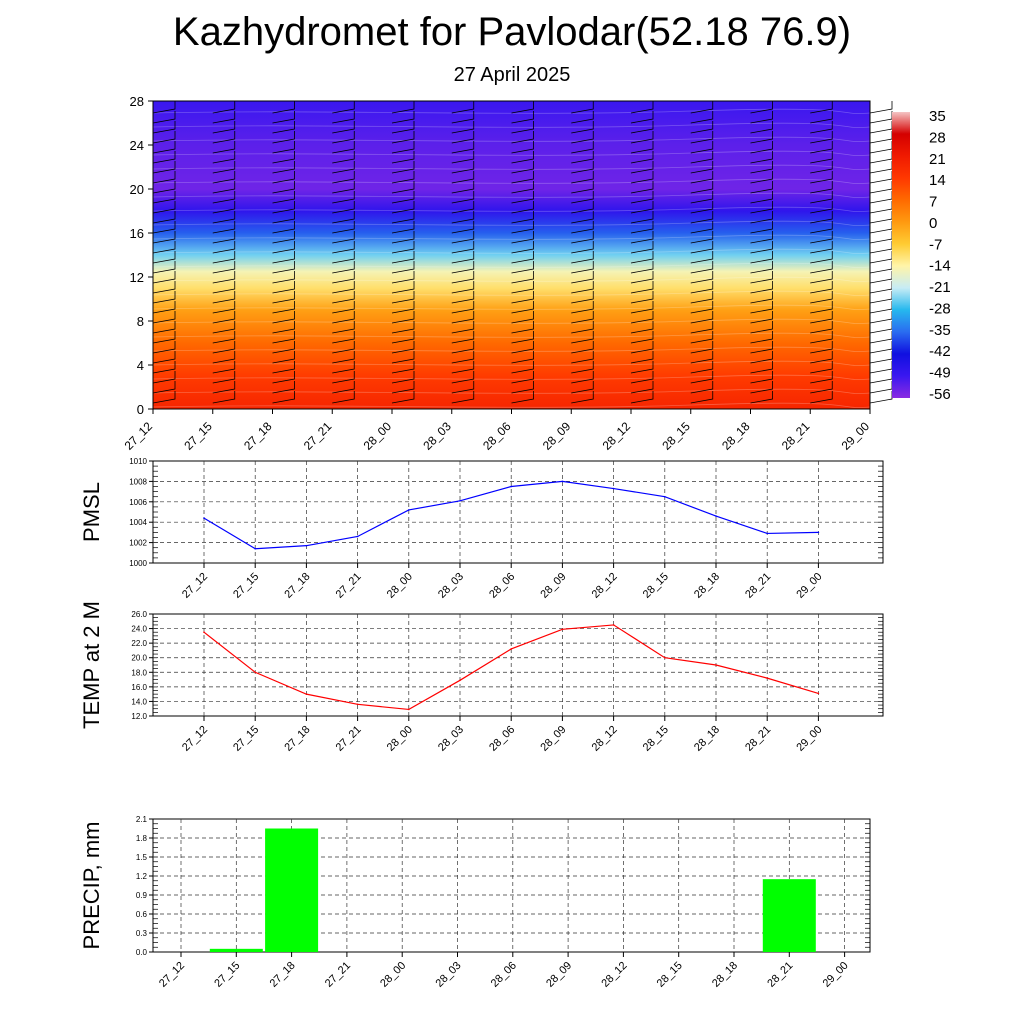 The width and height of the screenshot is (1024, 1024). What do you see at coordinates (91, 886) in the screenshot?
I see `y-axis-title: PRECIP, mm` at bounding box center [91, 886].